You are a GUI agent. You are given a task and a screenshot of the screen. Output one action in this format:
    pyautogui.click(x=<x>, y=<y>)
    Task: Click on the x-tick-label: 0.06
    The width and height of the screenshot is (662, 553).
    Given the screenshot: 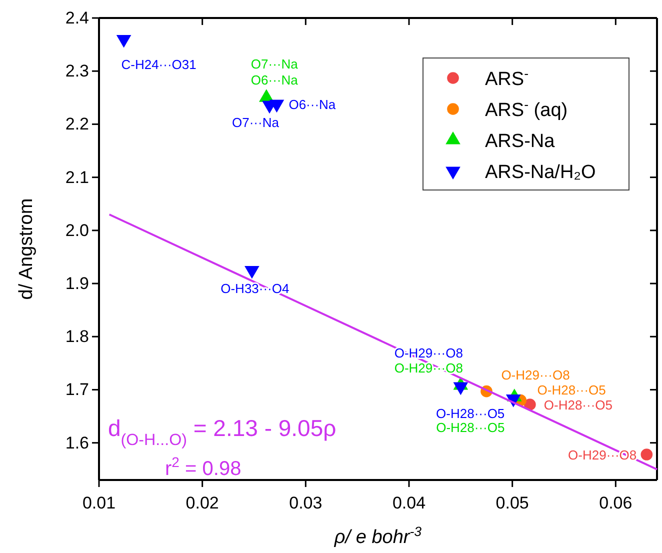 What is the action you would take?
    pyautogui.click(x=615, y=503)
    